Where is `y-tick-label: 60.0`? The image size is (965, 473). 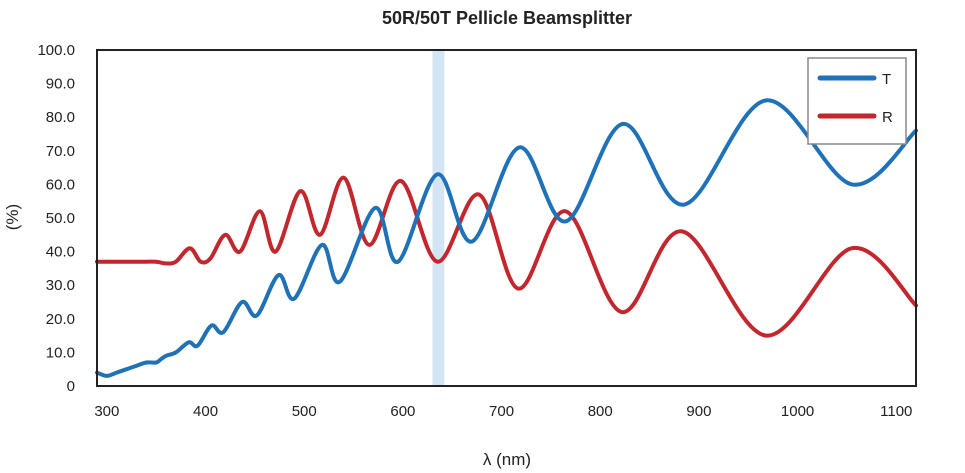 y-tick-label: 60.0 is located at coordinates (60, 184).